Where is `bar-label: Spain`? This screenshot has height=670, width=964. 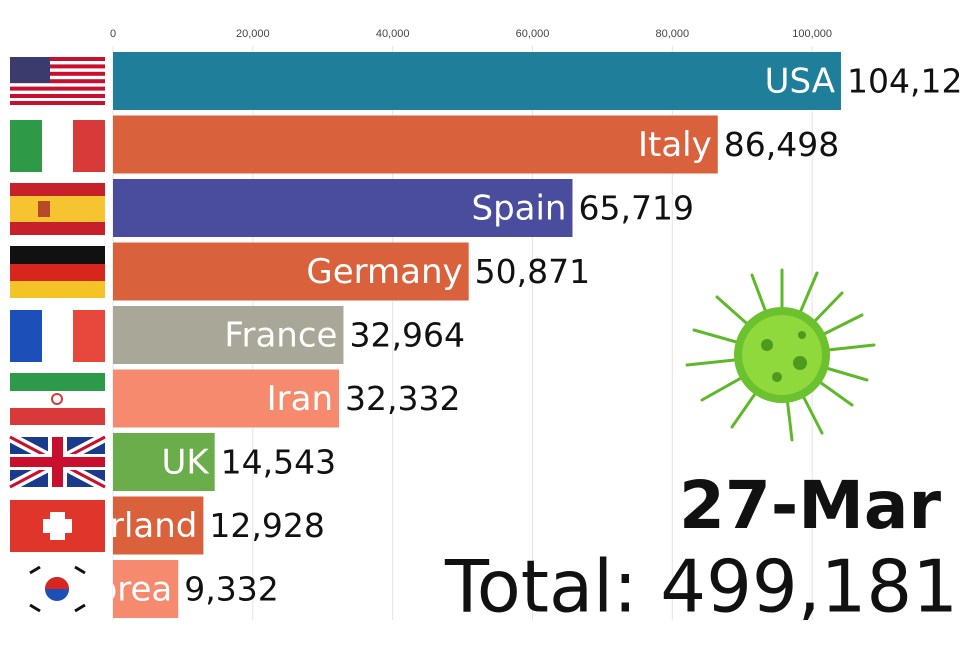
bar-label: Spain is located at coordinates (518, 209).